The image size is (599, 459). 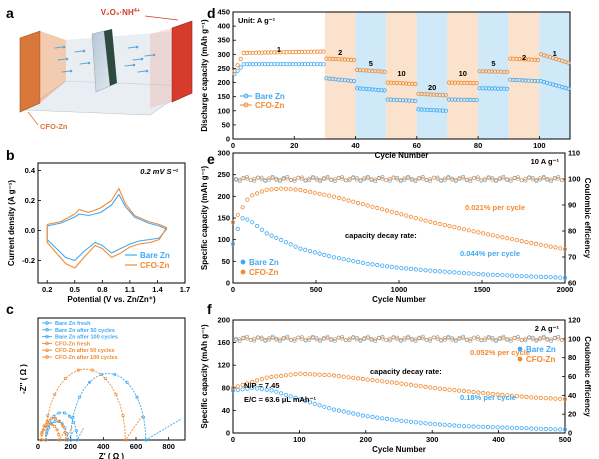 I want to click on anode-label: CFO-Zn, so click(x=54, y=126).